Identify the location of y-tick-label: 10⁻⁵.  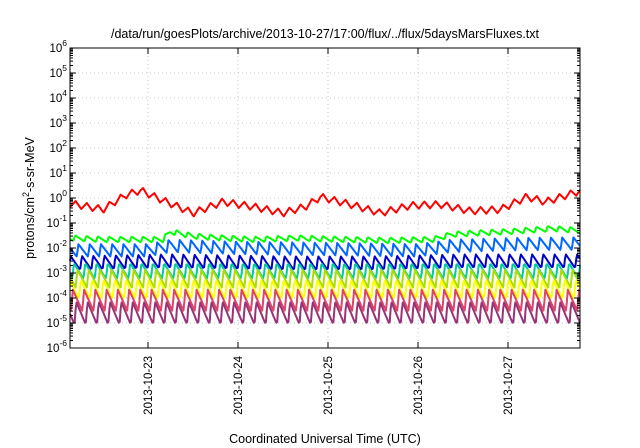
(57, 321).